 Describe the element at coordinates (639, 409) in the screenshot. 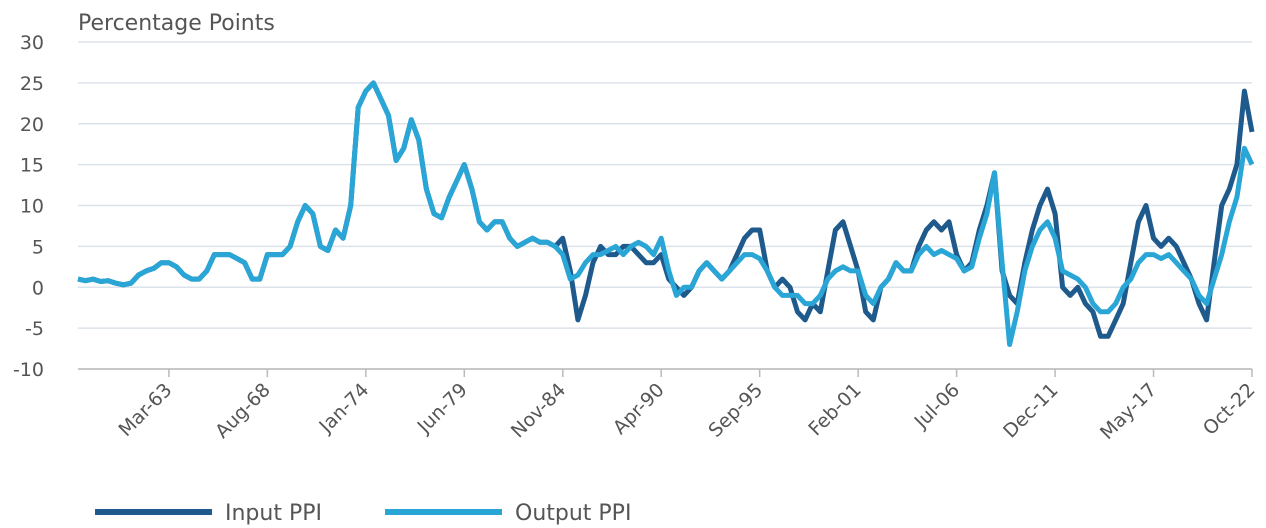

I see `x-tick-label: Apr-90` at that location.